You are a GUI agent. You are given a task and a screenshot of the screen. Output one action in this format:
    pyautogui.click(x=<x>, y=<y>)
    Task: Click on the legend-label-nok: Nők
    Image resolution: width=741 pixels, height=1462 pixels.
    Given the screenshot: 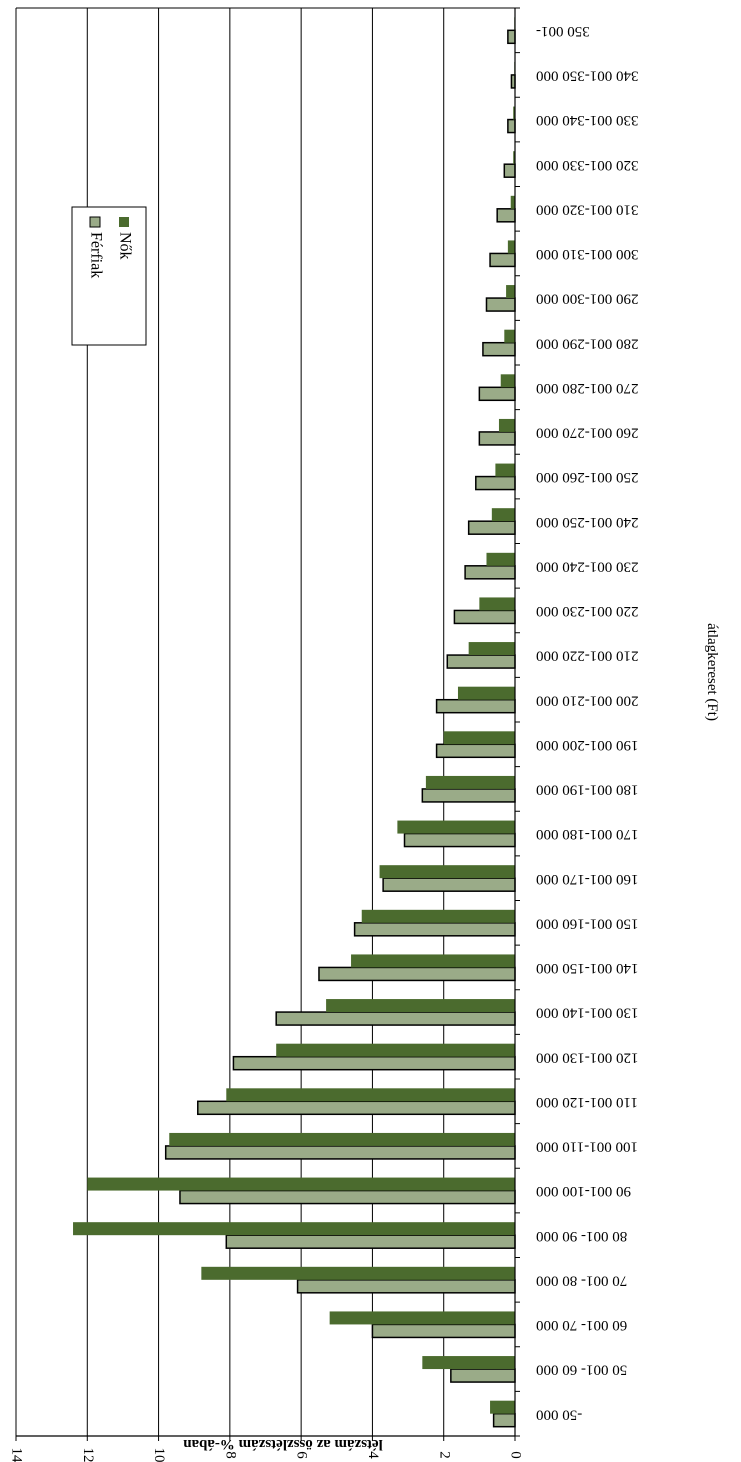 What is the action you would take?
    pyautogui.click(x=124, y=246)
    